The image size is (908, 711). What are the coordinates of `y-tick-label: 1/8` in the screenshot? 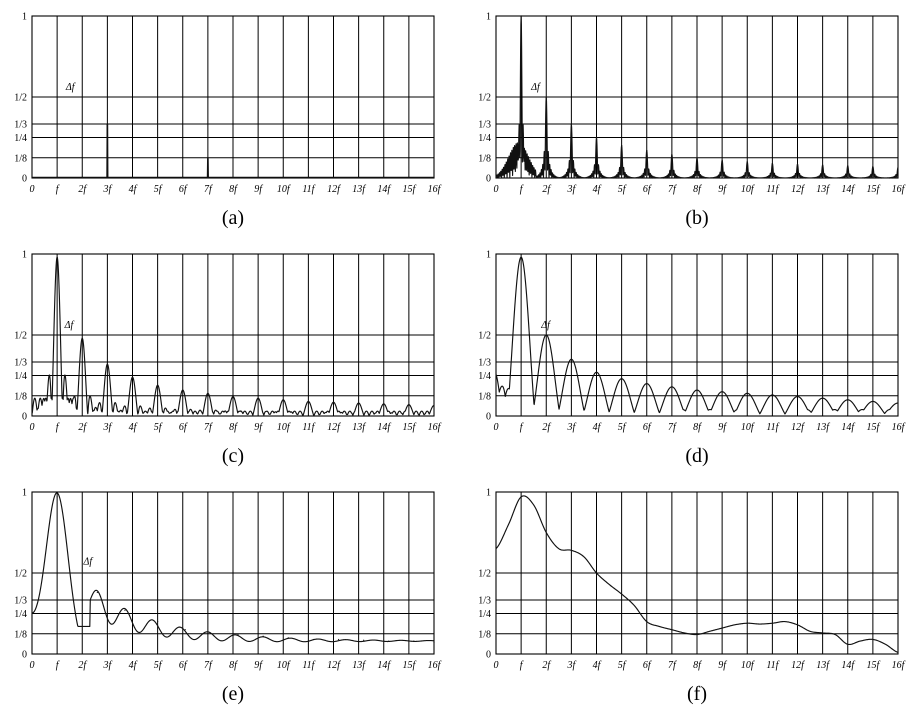 It's located at (484, 634).